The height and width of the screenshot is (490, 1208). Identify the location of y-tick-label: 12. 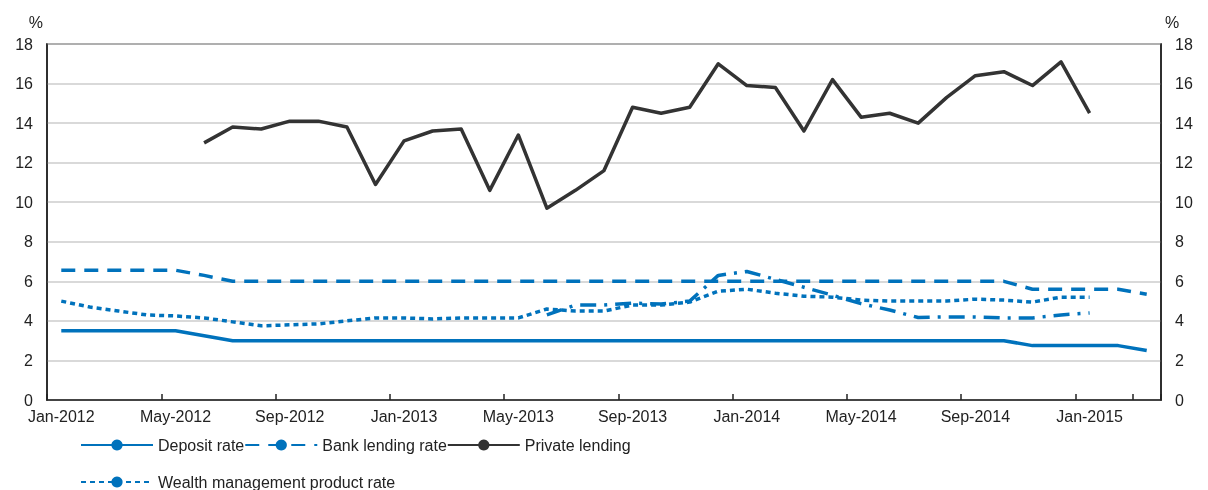
(24, 163).